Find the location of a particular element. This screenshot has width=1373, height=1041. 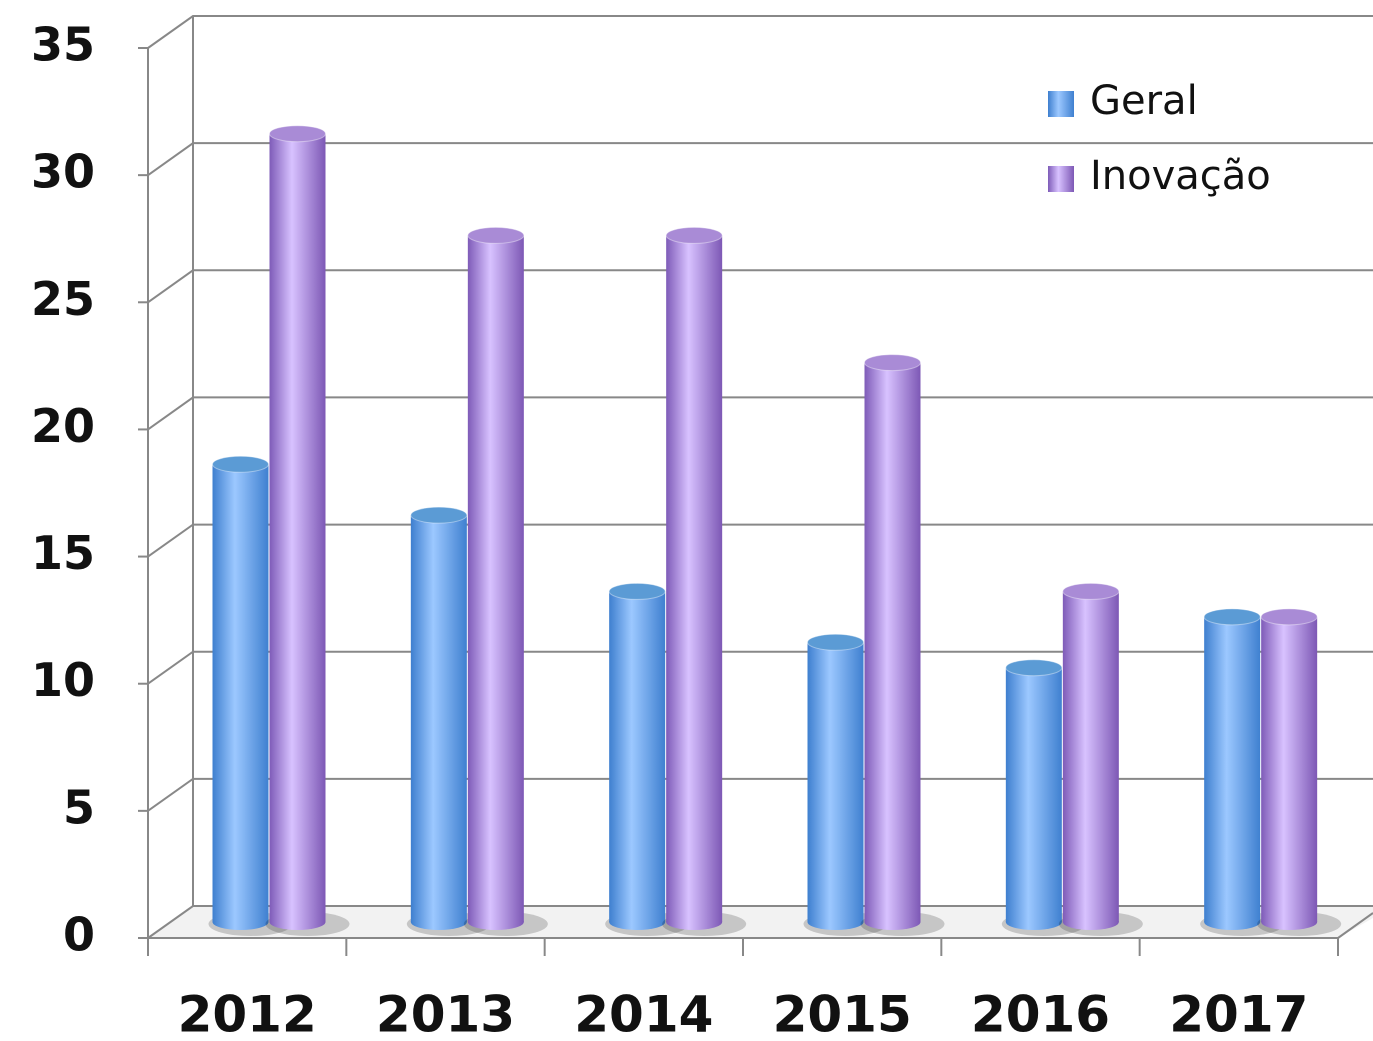

y-tick-label: 35 is located at coordinates (63, 45).